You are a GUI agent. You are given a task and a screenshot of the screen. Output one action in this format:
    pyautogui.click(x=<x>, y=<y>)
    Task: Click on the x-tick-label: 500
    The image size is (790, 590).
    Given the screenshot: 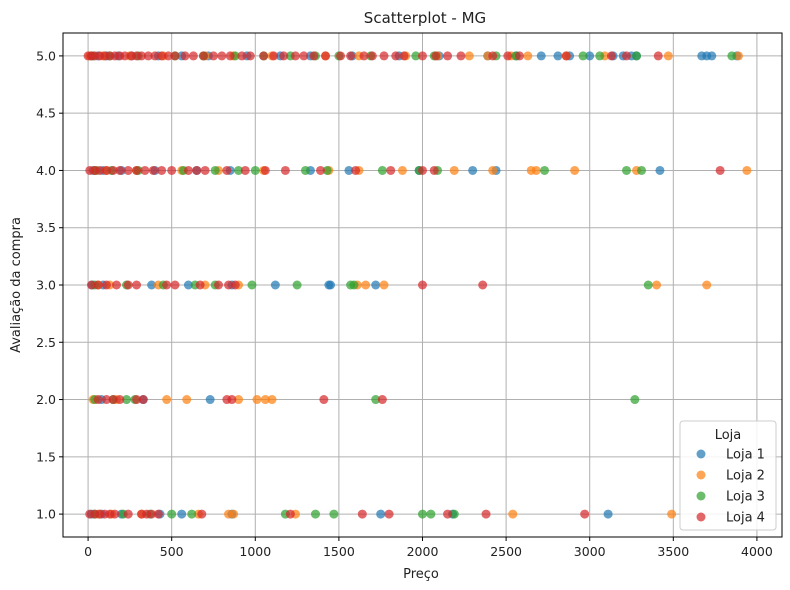 What is the action you would take?
    pyautogui.click(x=172, y=551)
    